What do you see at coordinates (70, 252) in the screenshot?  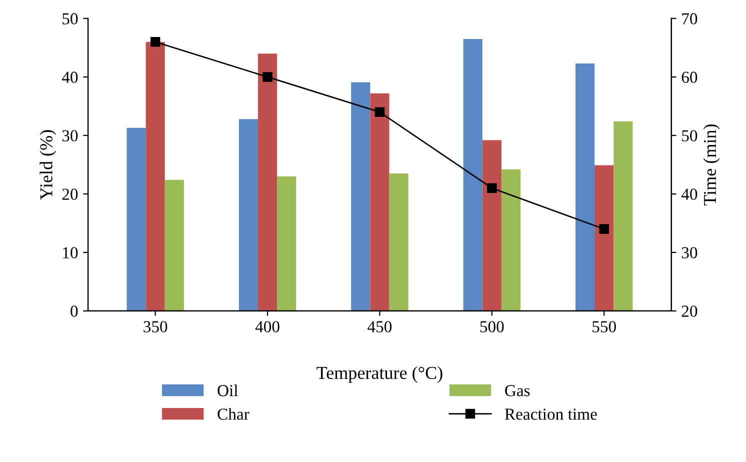 I see `y-tick-label: 10` at bounding box center [70, 252].